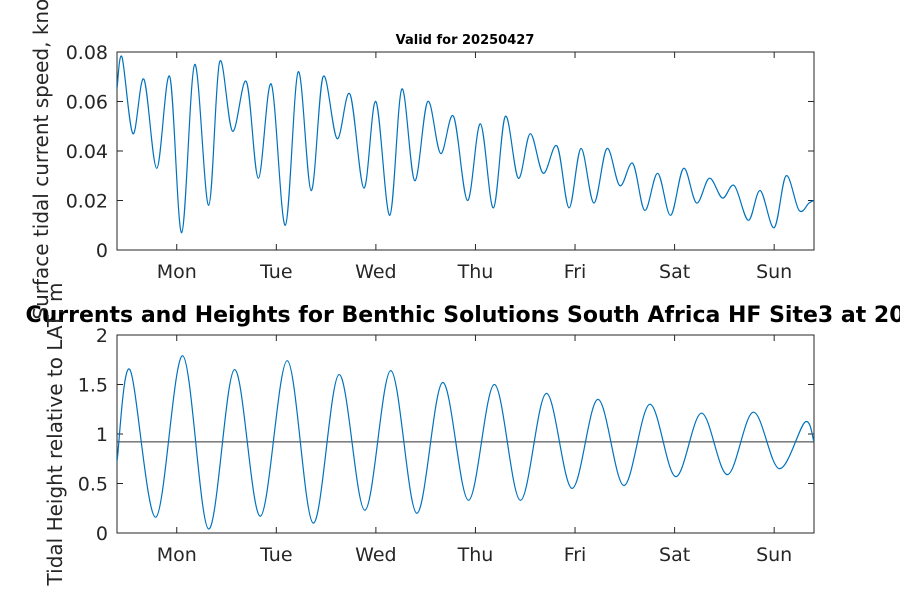  I want to click on tidal-height-y-label: Tidal Height relative to LAT, m, so click(55, 435).